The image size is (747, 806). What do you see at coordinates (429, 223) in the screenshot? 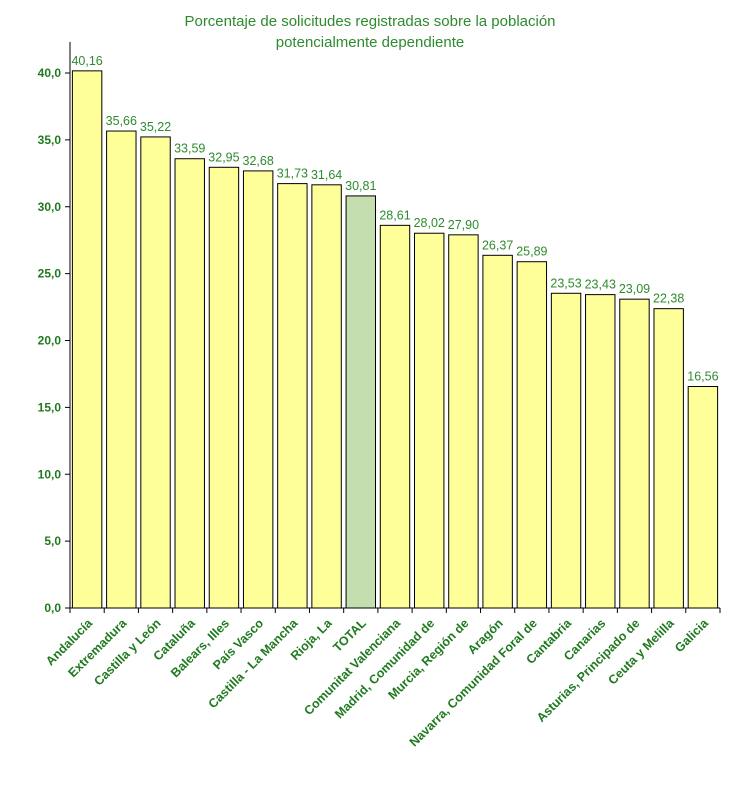
I see `value-label-10: 28,02` at bounding box center [429, 223].